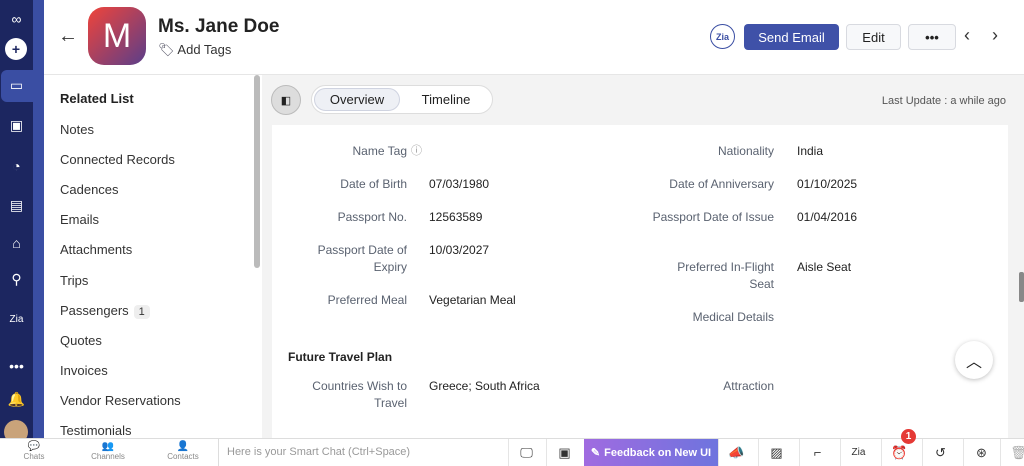 This screenshot has height=466, width=1024. Describe the element at coordinates (658, 452) in the screenshot. I see `feedback-label: Feedback on New UI` at that location.